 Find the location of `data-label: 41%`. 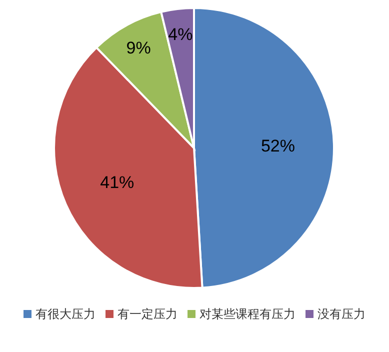

data-label: 41% is located at coordinates (117, 182).